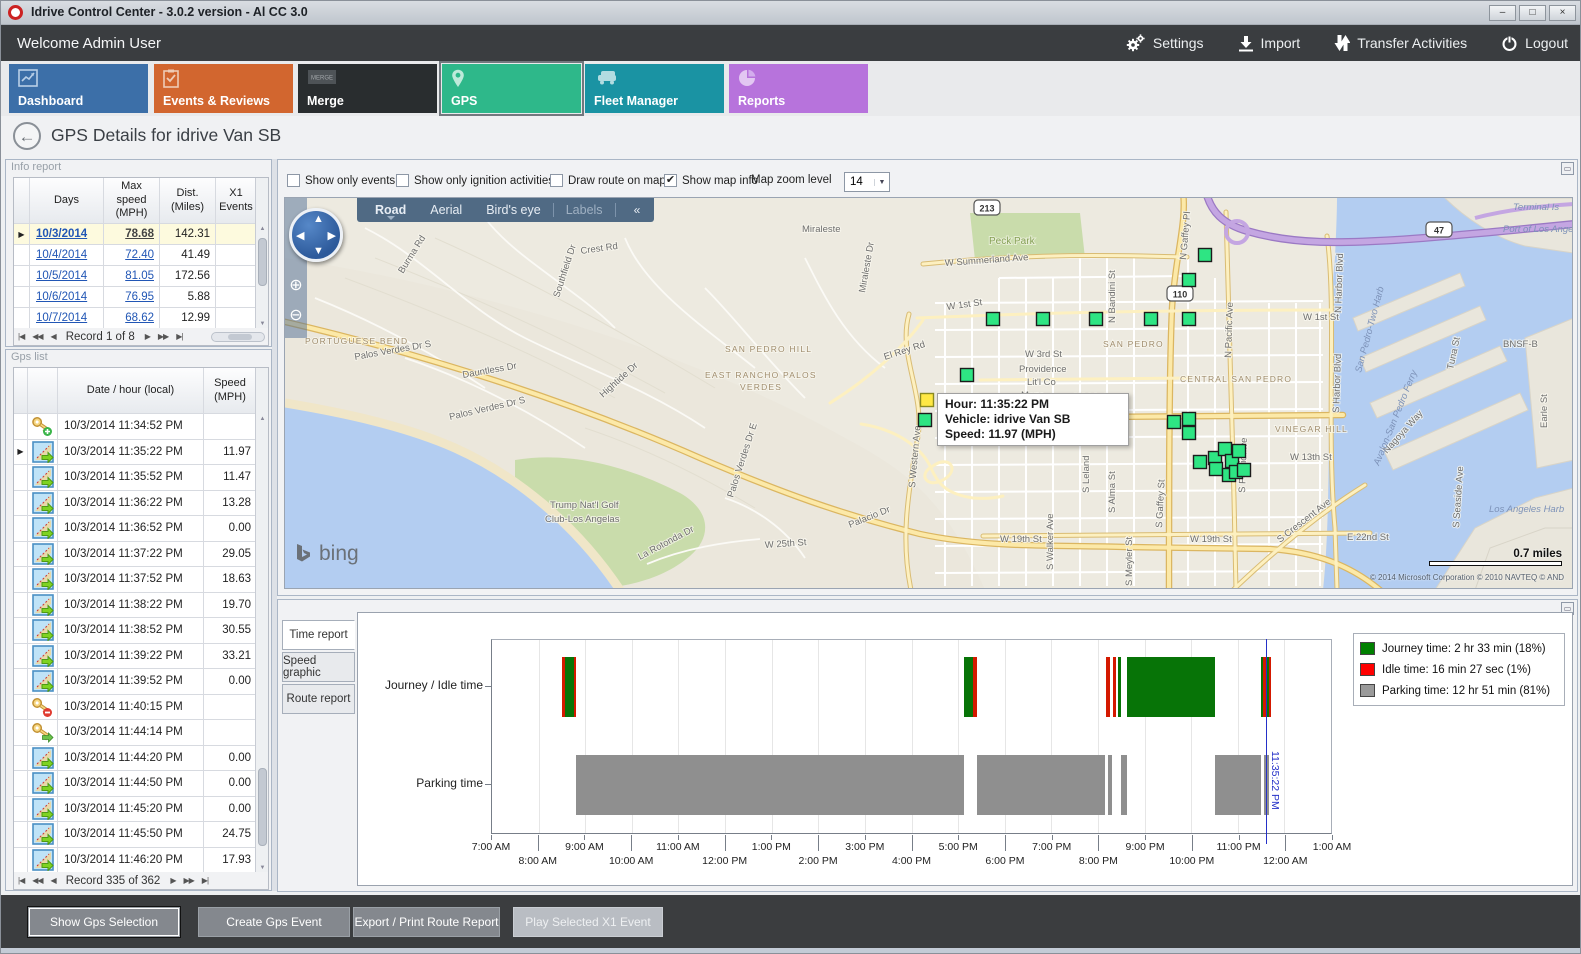 This screenshot has height=954, width=1581. I want to click on tab-merge: MERGE Merge, so click(367, 88).